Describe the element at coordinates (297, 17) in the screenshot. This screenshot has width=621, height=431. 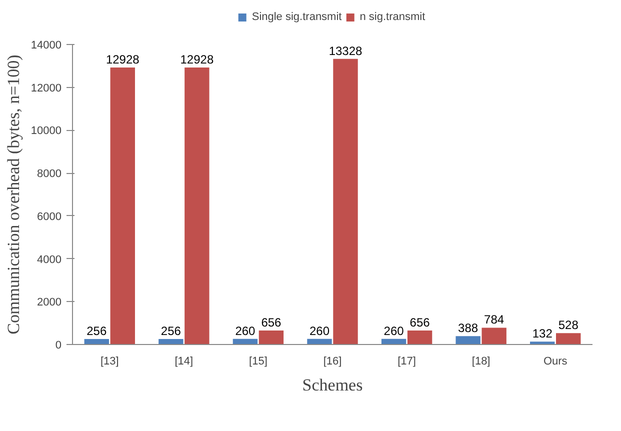
I see `legend-label: Single sig.transmit` at that location.